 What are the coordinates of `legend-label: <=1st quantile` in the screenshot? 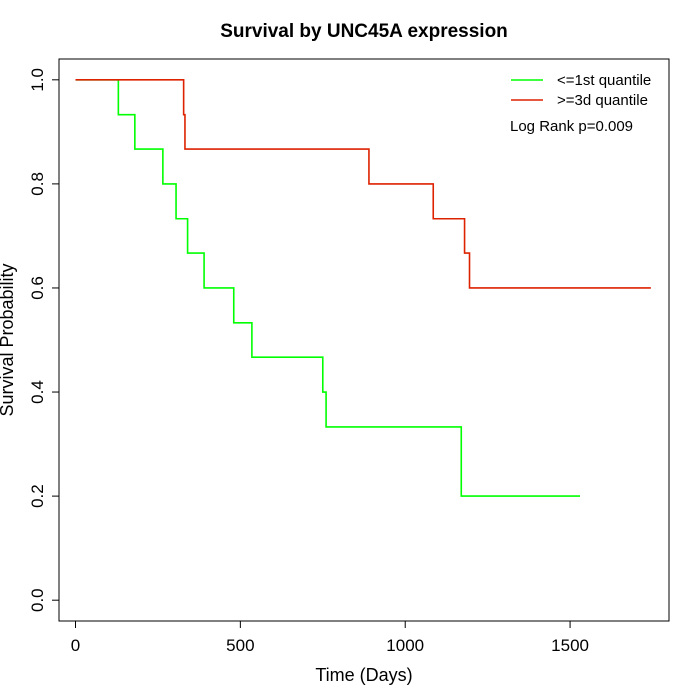 It's located at (604, 80).